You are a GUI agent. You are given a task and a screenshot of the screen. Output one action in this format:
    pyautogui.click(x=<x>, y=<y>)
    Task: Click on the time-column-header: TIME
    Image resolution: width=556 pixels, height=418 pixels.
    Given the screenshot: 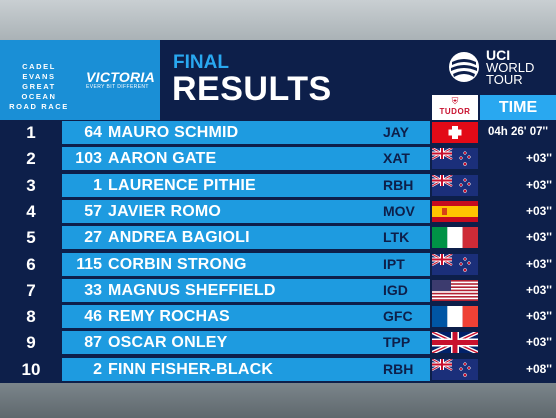 What is the action you would take?
    pyautogui.click(x=518, y=107)
    